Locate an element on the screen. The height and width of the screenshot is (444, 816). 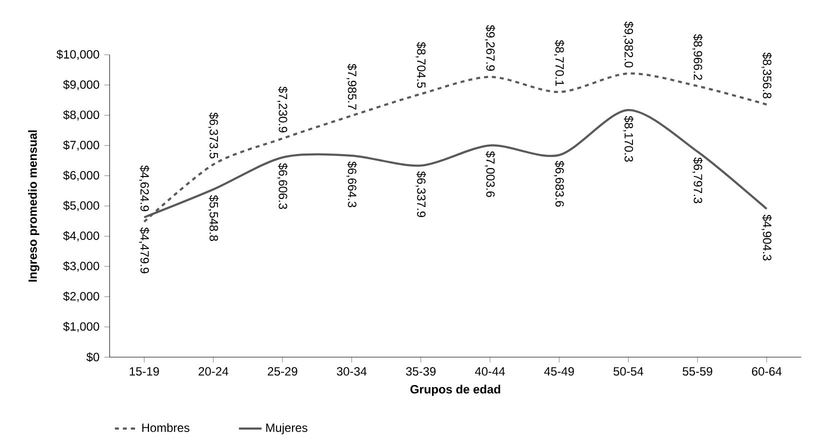
x-tick-label: 30-34 is located at coordinates (351, 371).